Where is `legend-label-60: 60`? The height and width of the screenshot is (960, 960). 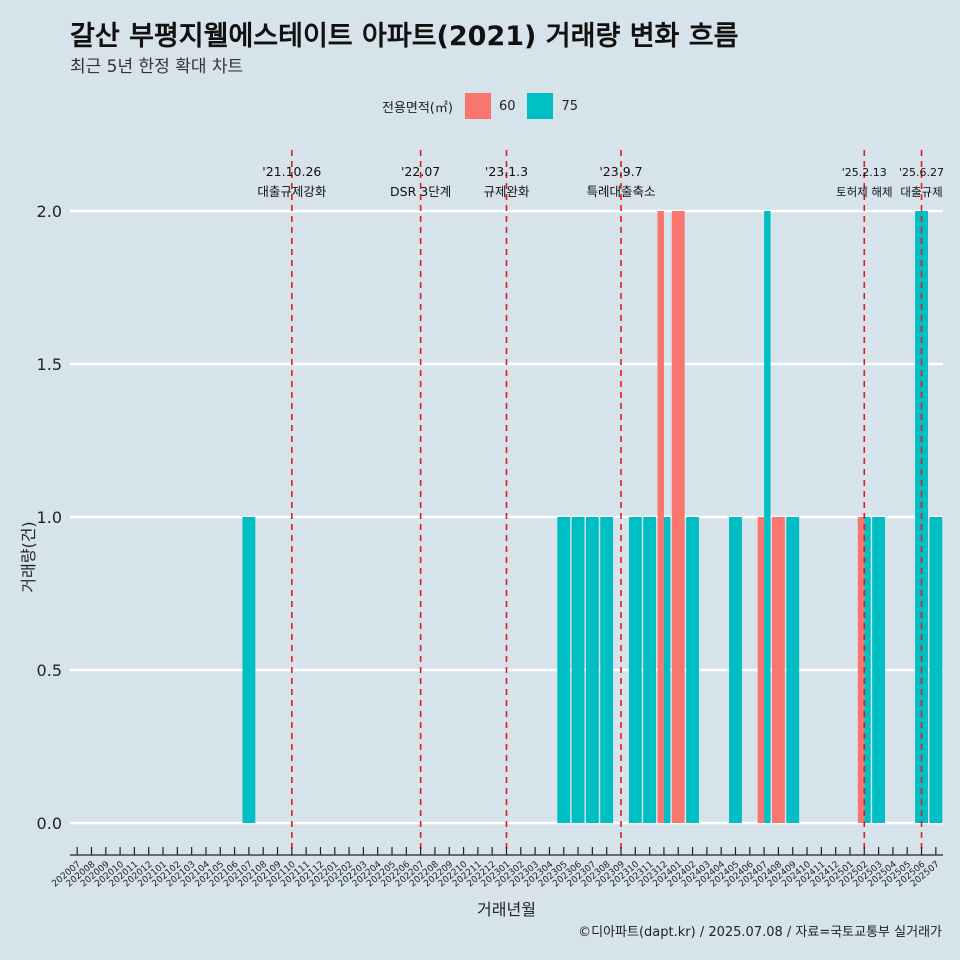
legend-label-60: 60 is located at coordinates (507, 106).